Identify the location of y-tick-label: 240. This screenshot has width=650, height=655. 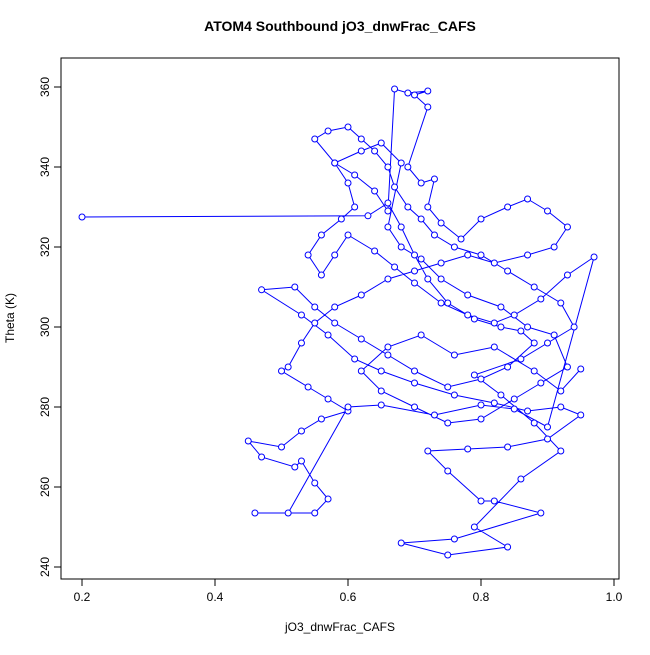
(45, 567).